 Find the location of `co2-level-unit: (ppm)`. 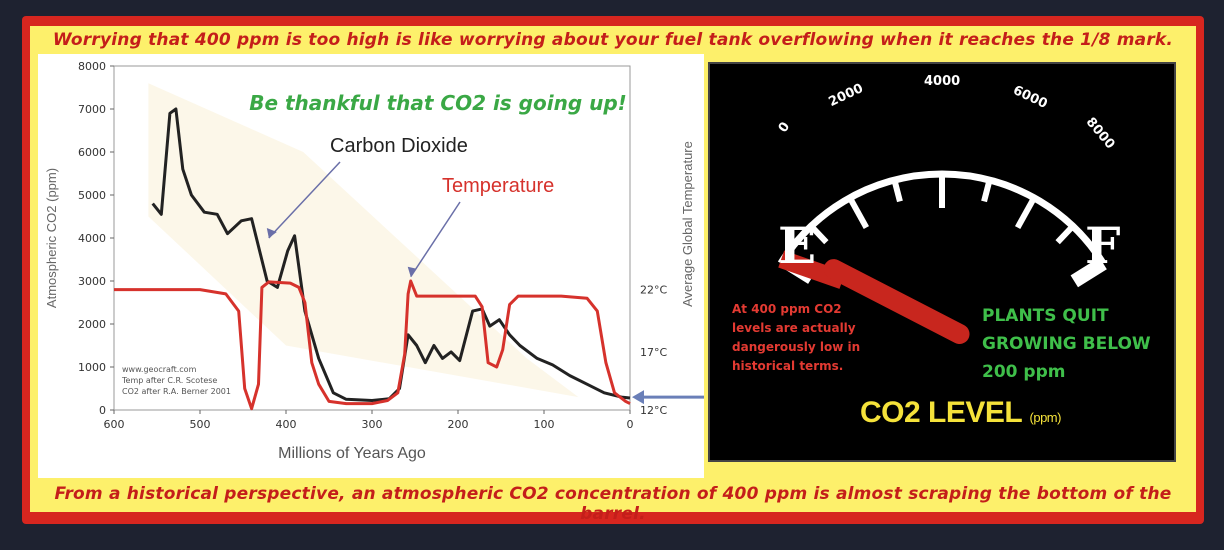

co2-level-unit: (ppm) is located at coordinates (1045, 417).